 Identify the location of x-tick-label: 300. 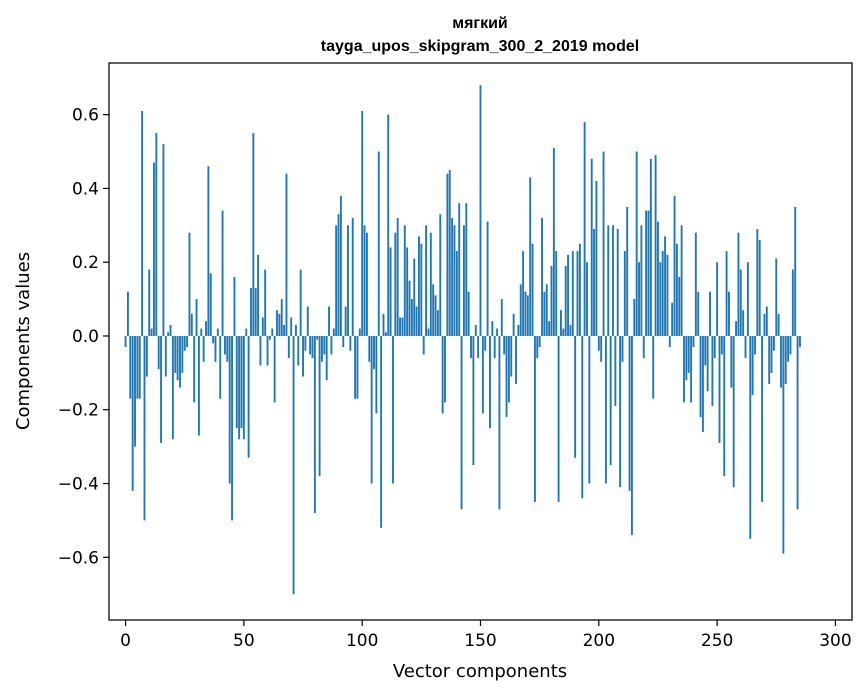
(835, 641).